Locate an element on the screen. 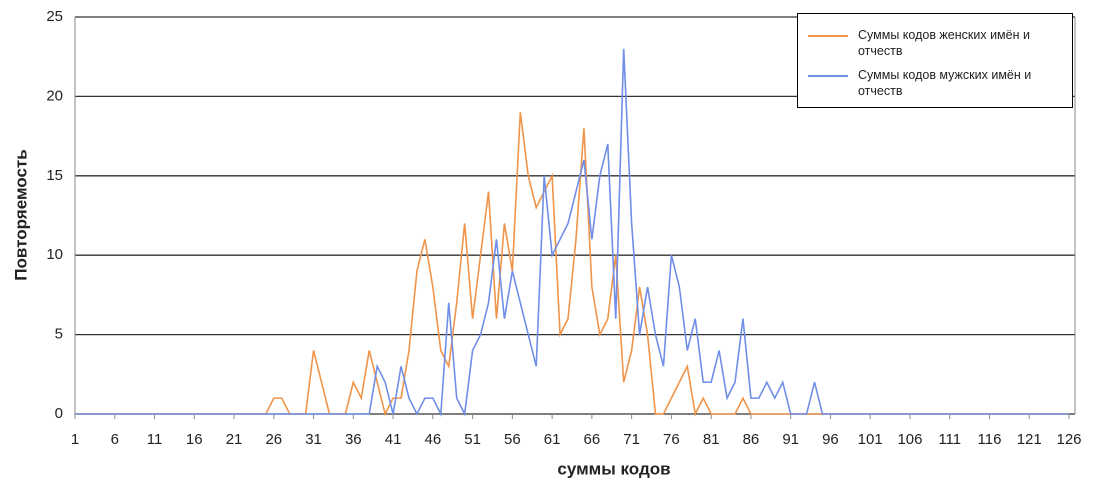  x-tick-label: 91 is located at coordinates (790, 439).